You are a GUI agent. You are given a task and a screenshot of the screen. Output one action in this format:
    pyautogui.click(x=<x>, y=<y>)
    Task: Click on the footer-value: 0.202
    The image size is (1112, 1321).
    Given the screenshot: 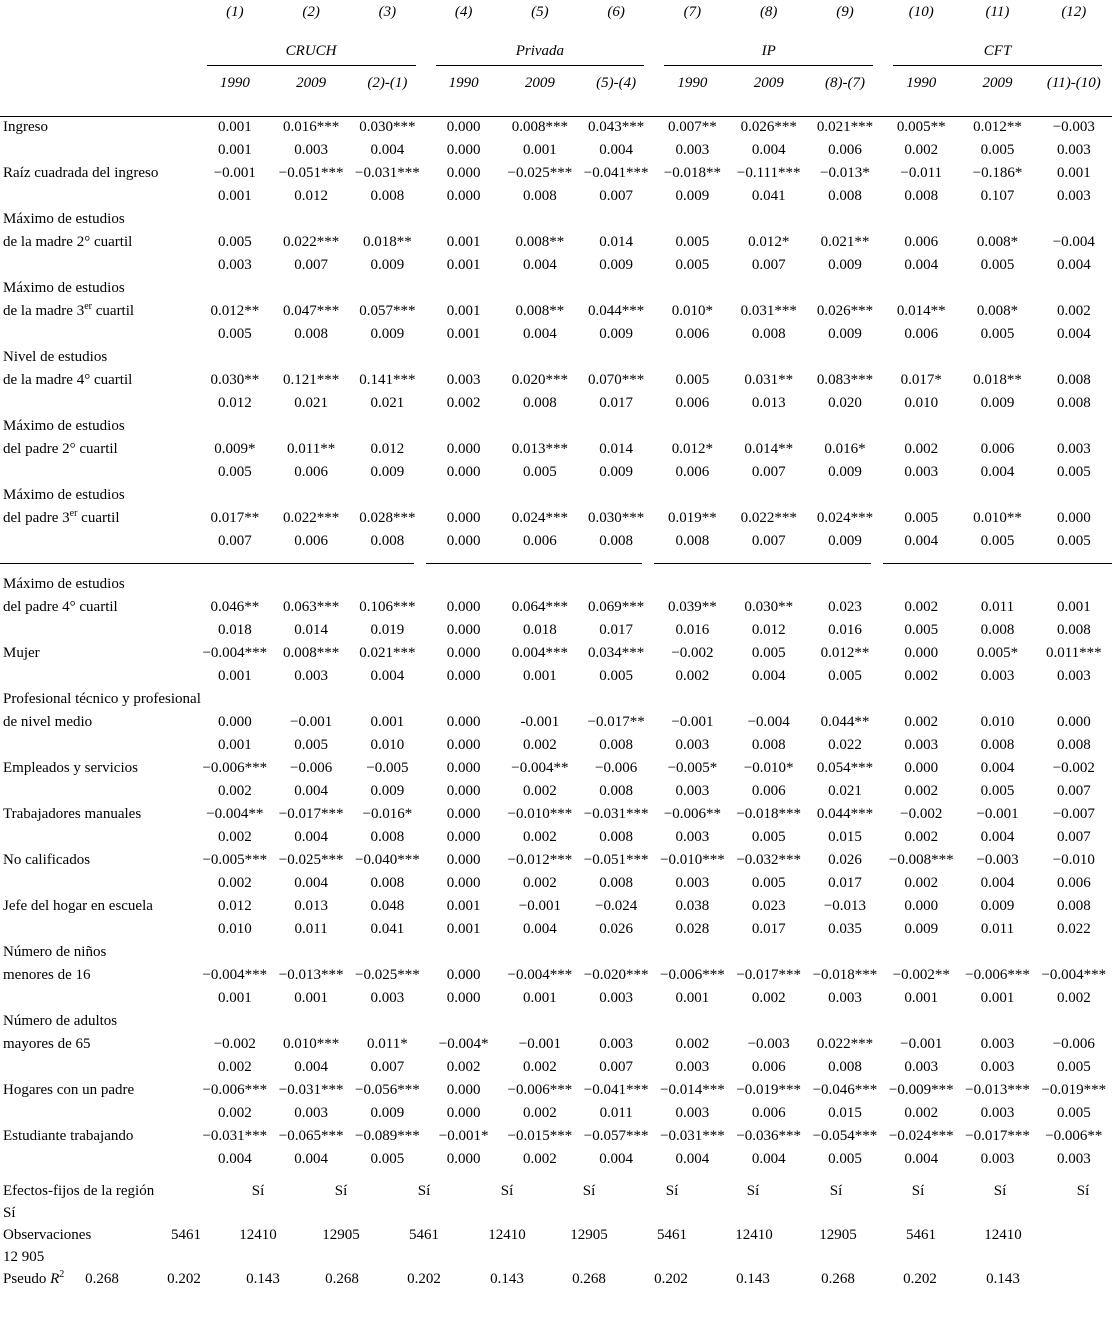 What is the action you would take?
    pyautogui.click(x=671, y=1279)
    